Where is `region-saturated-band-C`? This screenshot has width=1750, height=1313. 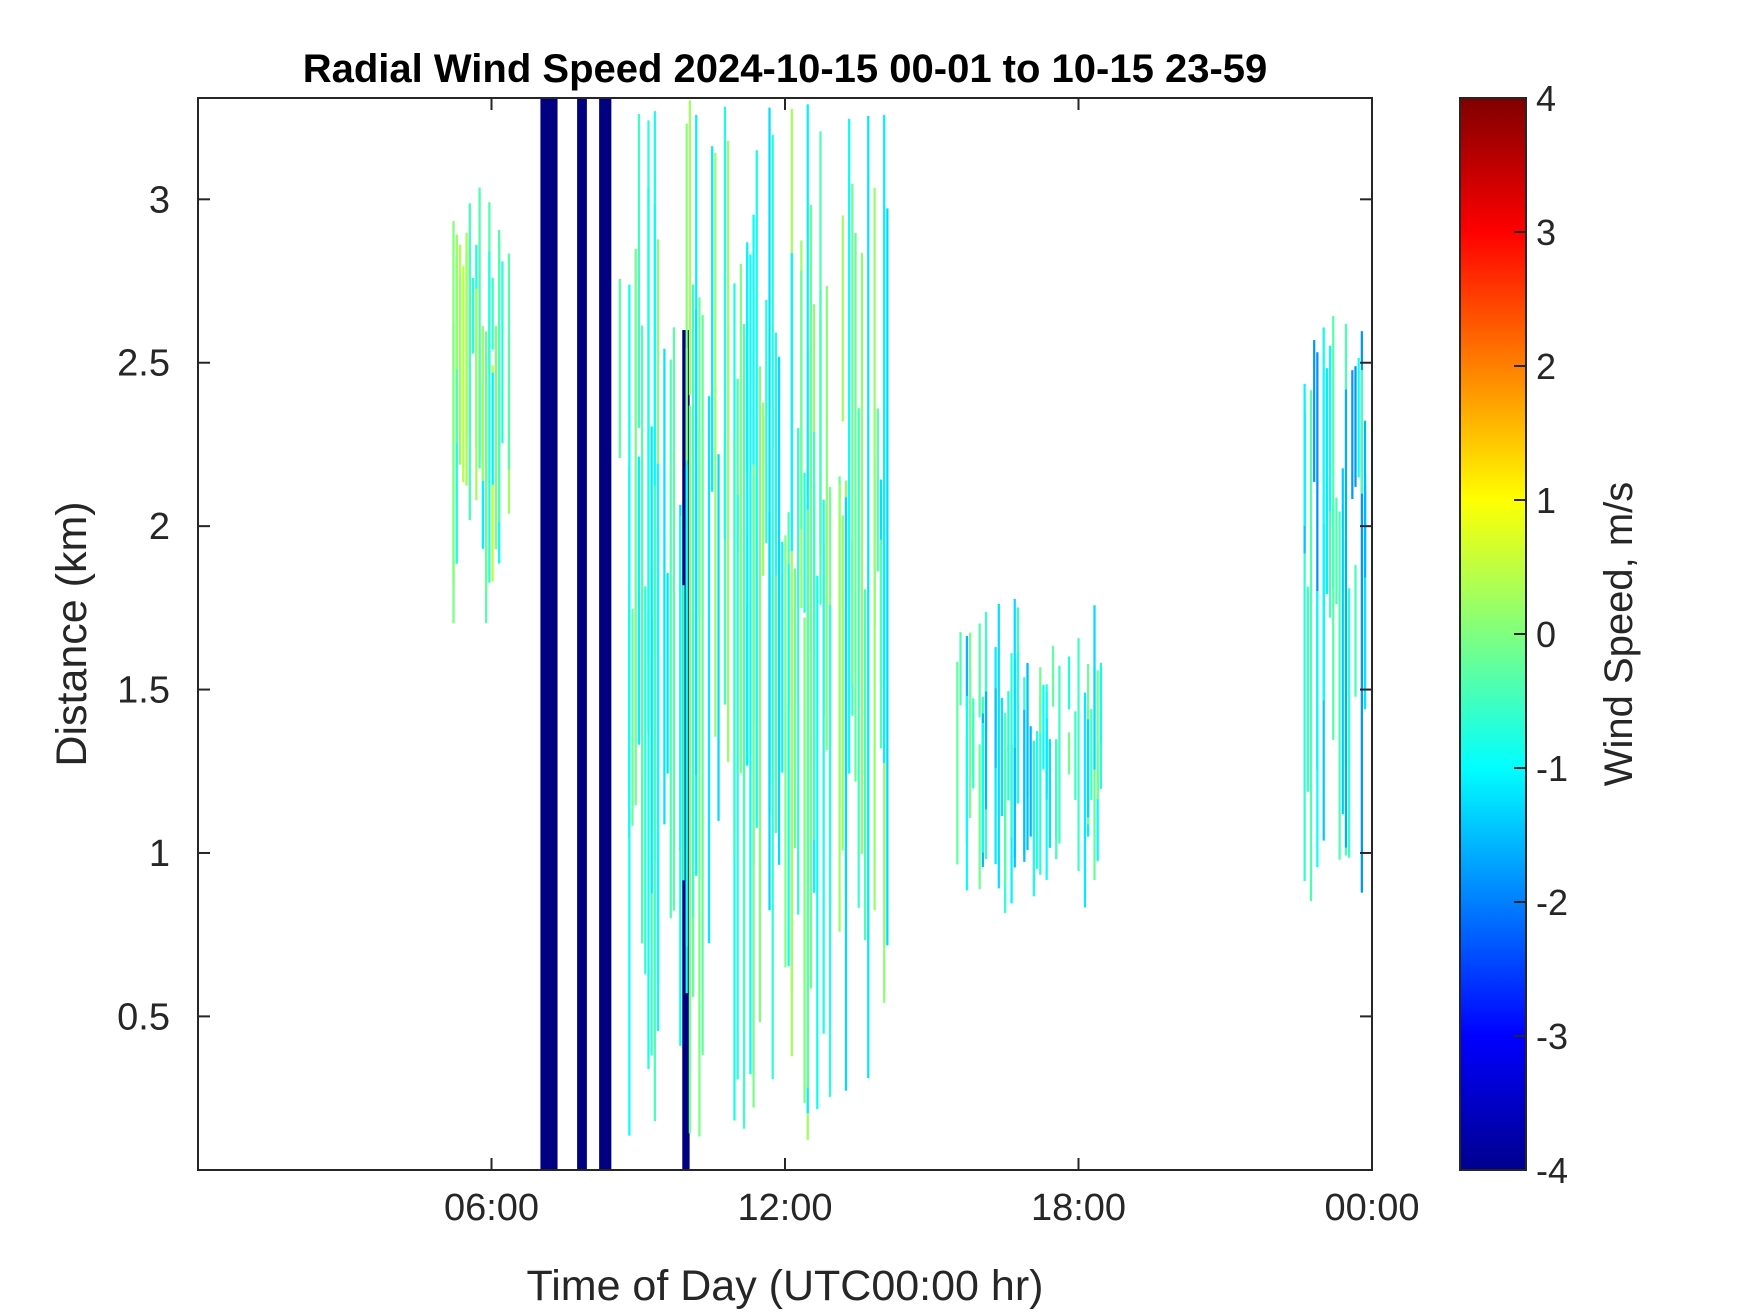
region-saturated-band-C is located at coordinates (605, 634).